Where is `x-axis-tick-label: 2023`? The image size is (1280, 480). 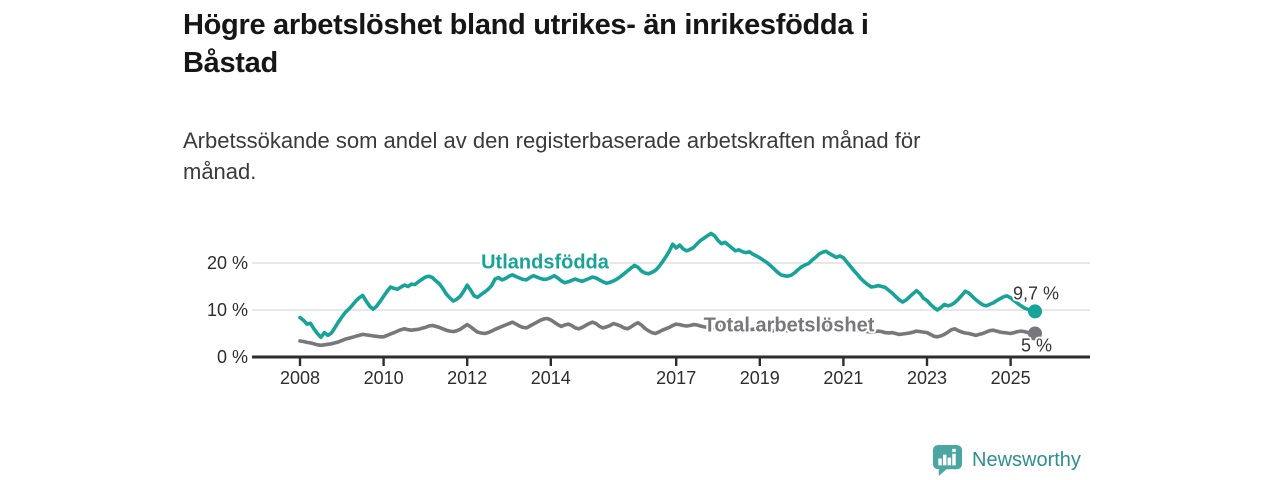
x-axis-tick-label: 2023 is located at coordinates (927, 378).